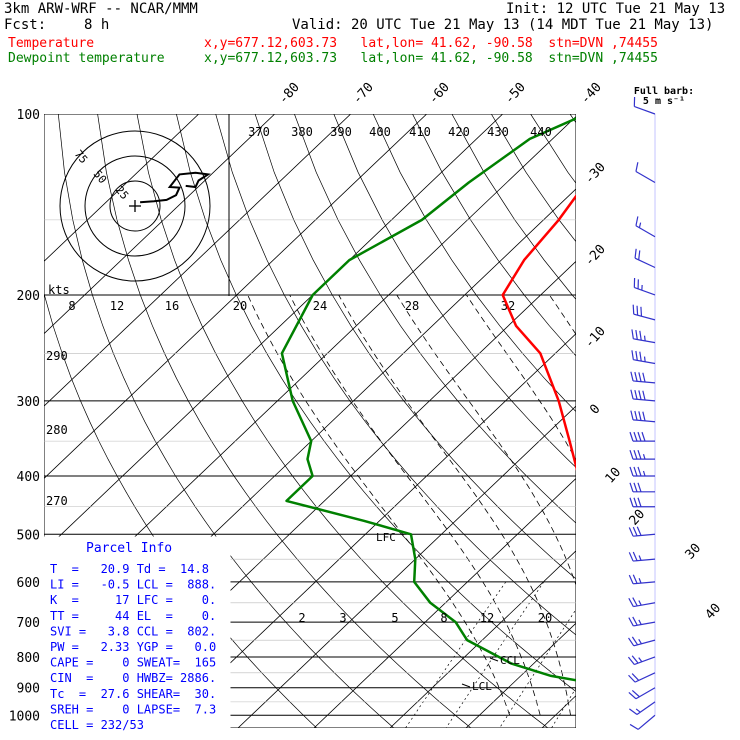  I want to click on hodograph-trace, so click(175, 187).